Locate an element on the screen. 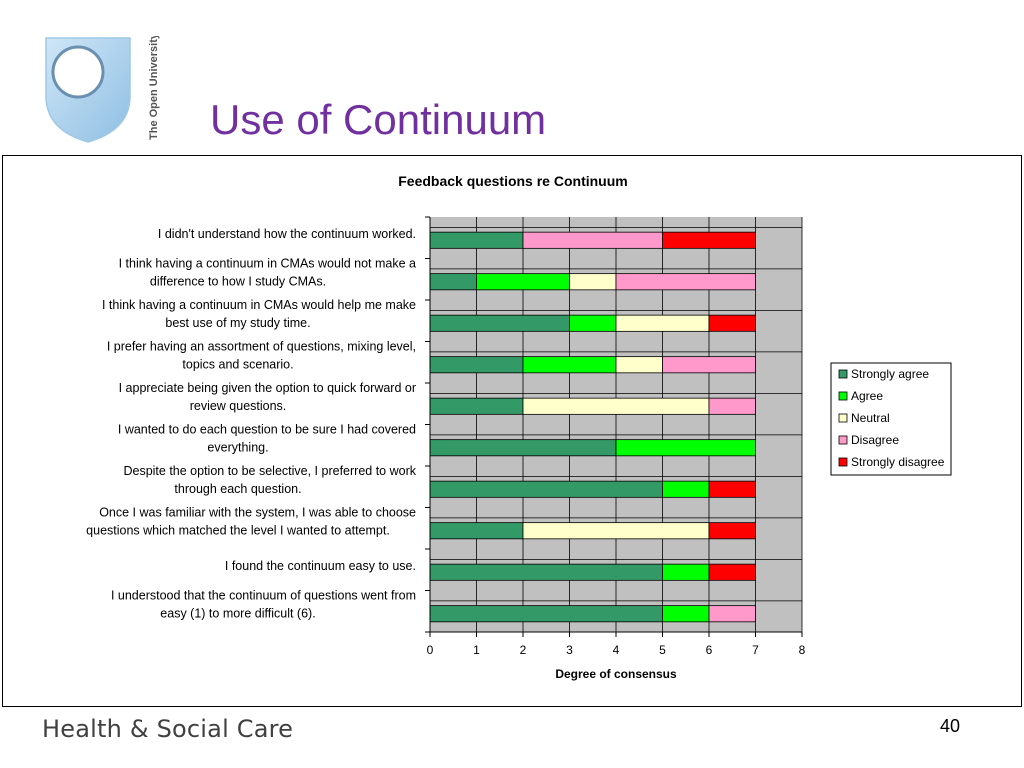 The image size is (1024, 768). legend-box is located at coordinates (891, 419).